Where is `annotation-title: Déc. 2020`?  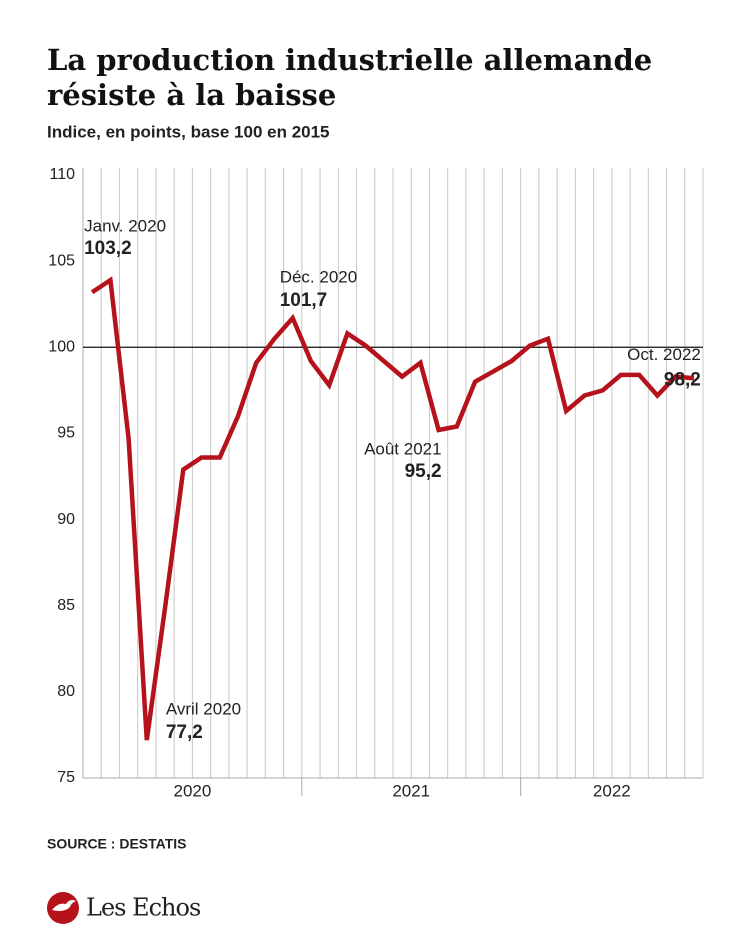
annotation-title: Déc. 2020 is located at coordinates (319, 276).